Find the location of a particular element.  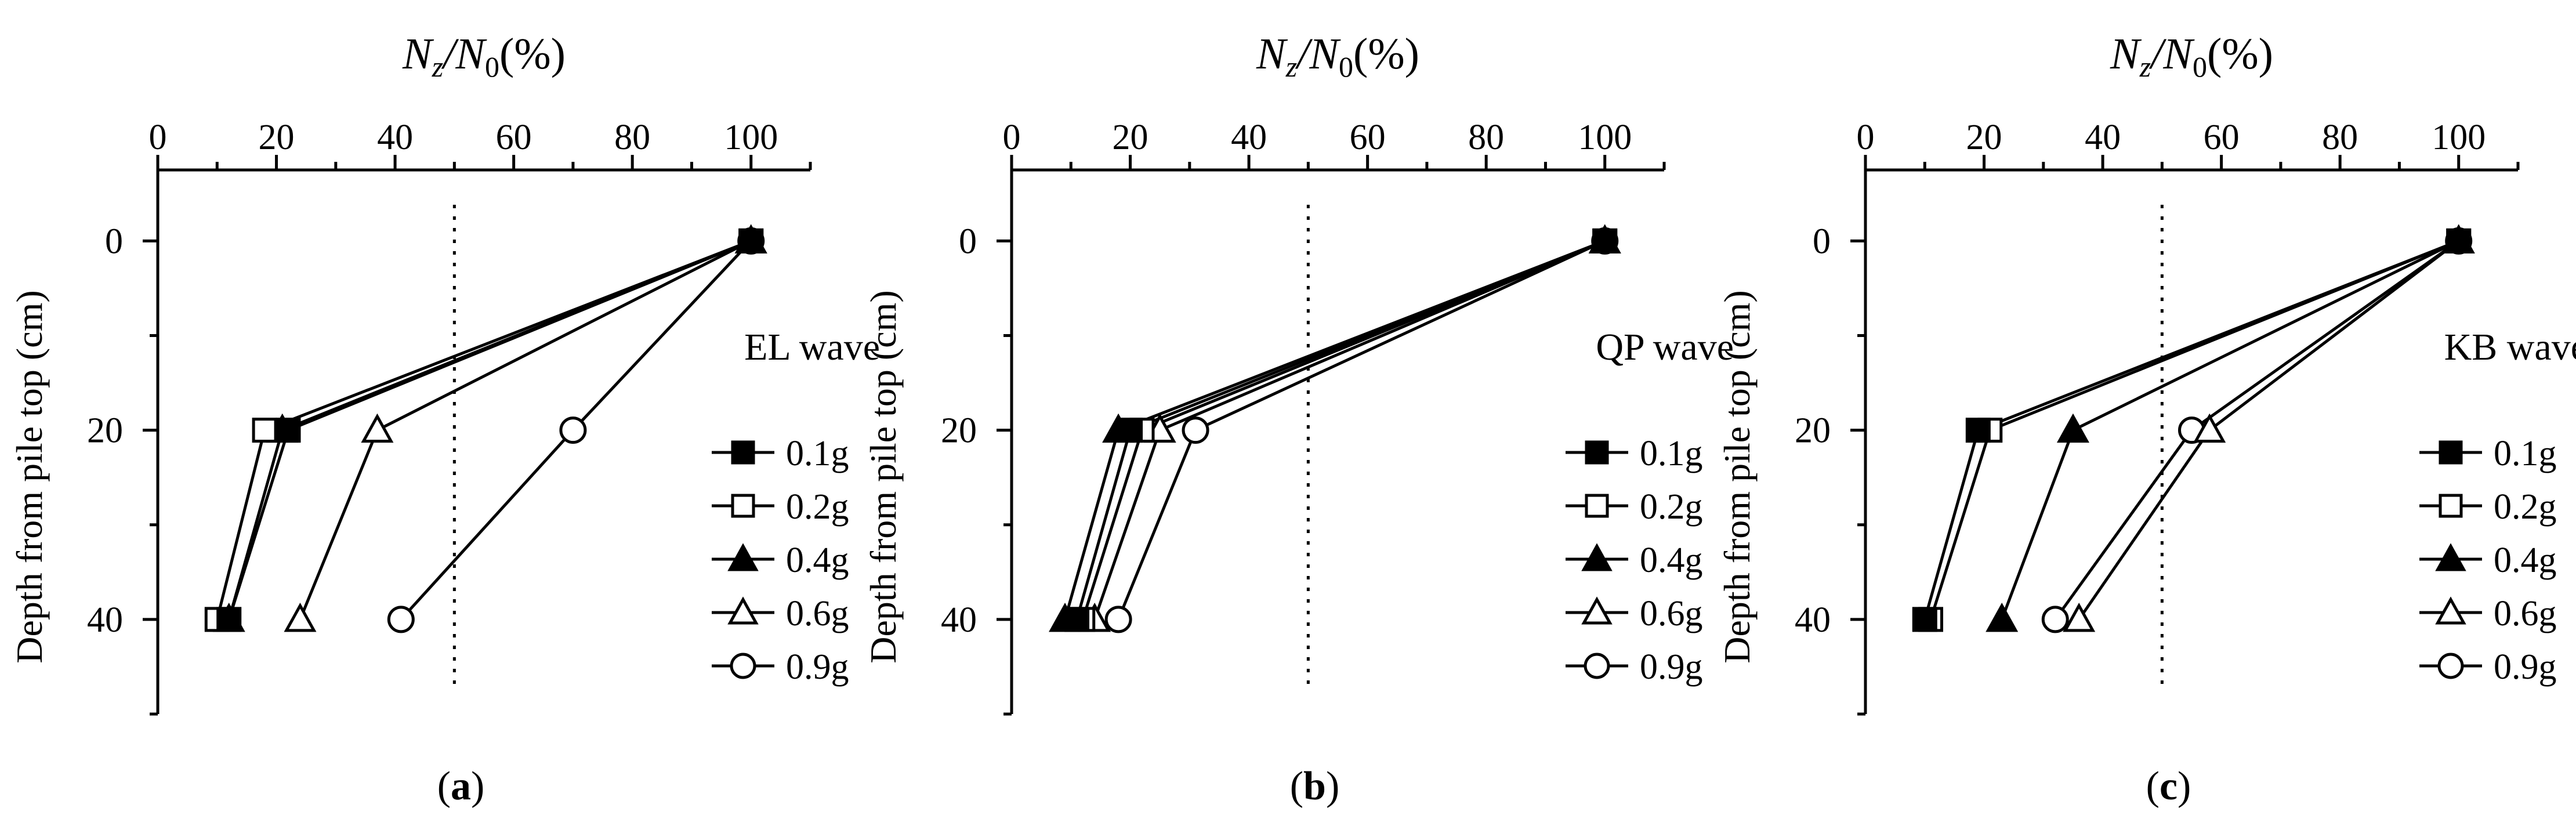

x-axis-title-sub: z is located at coordinates (2145, 66).